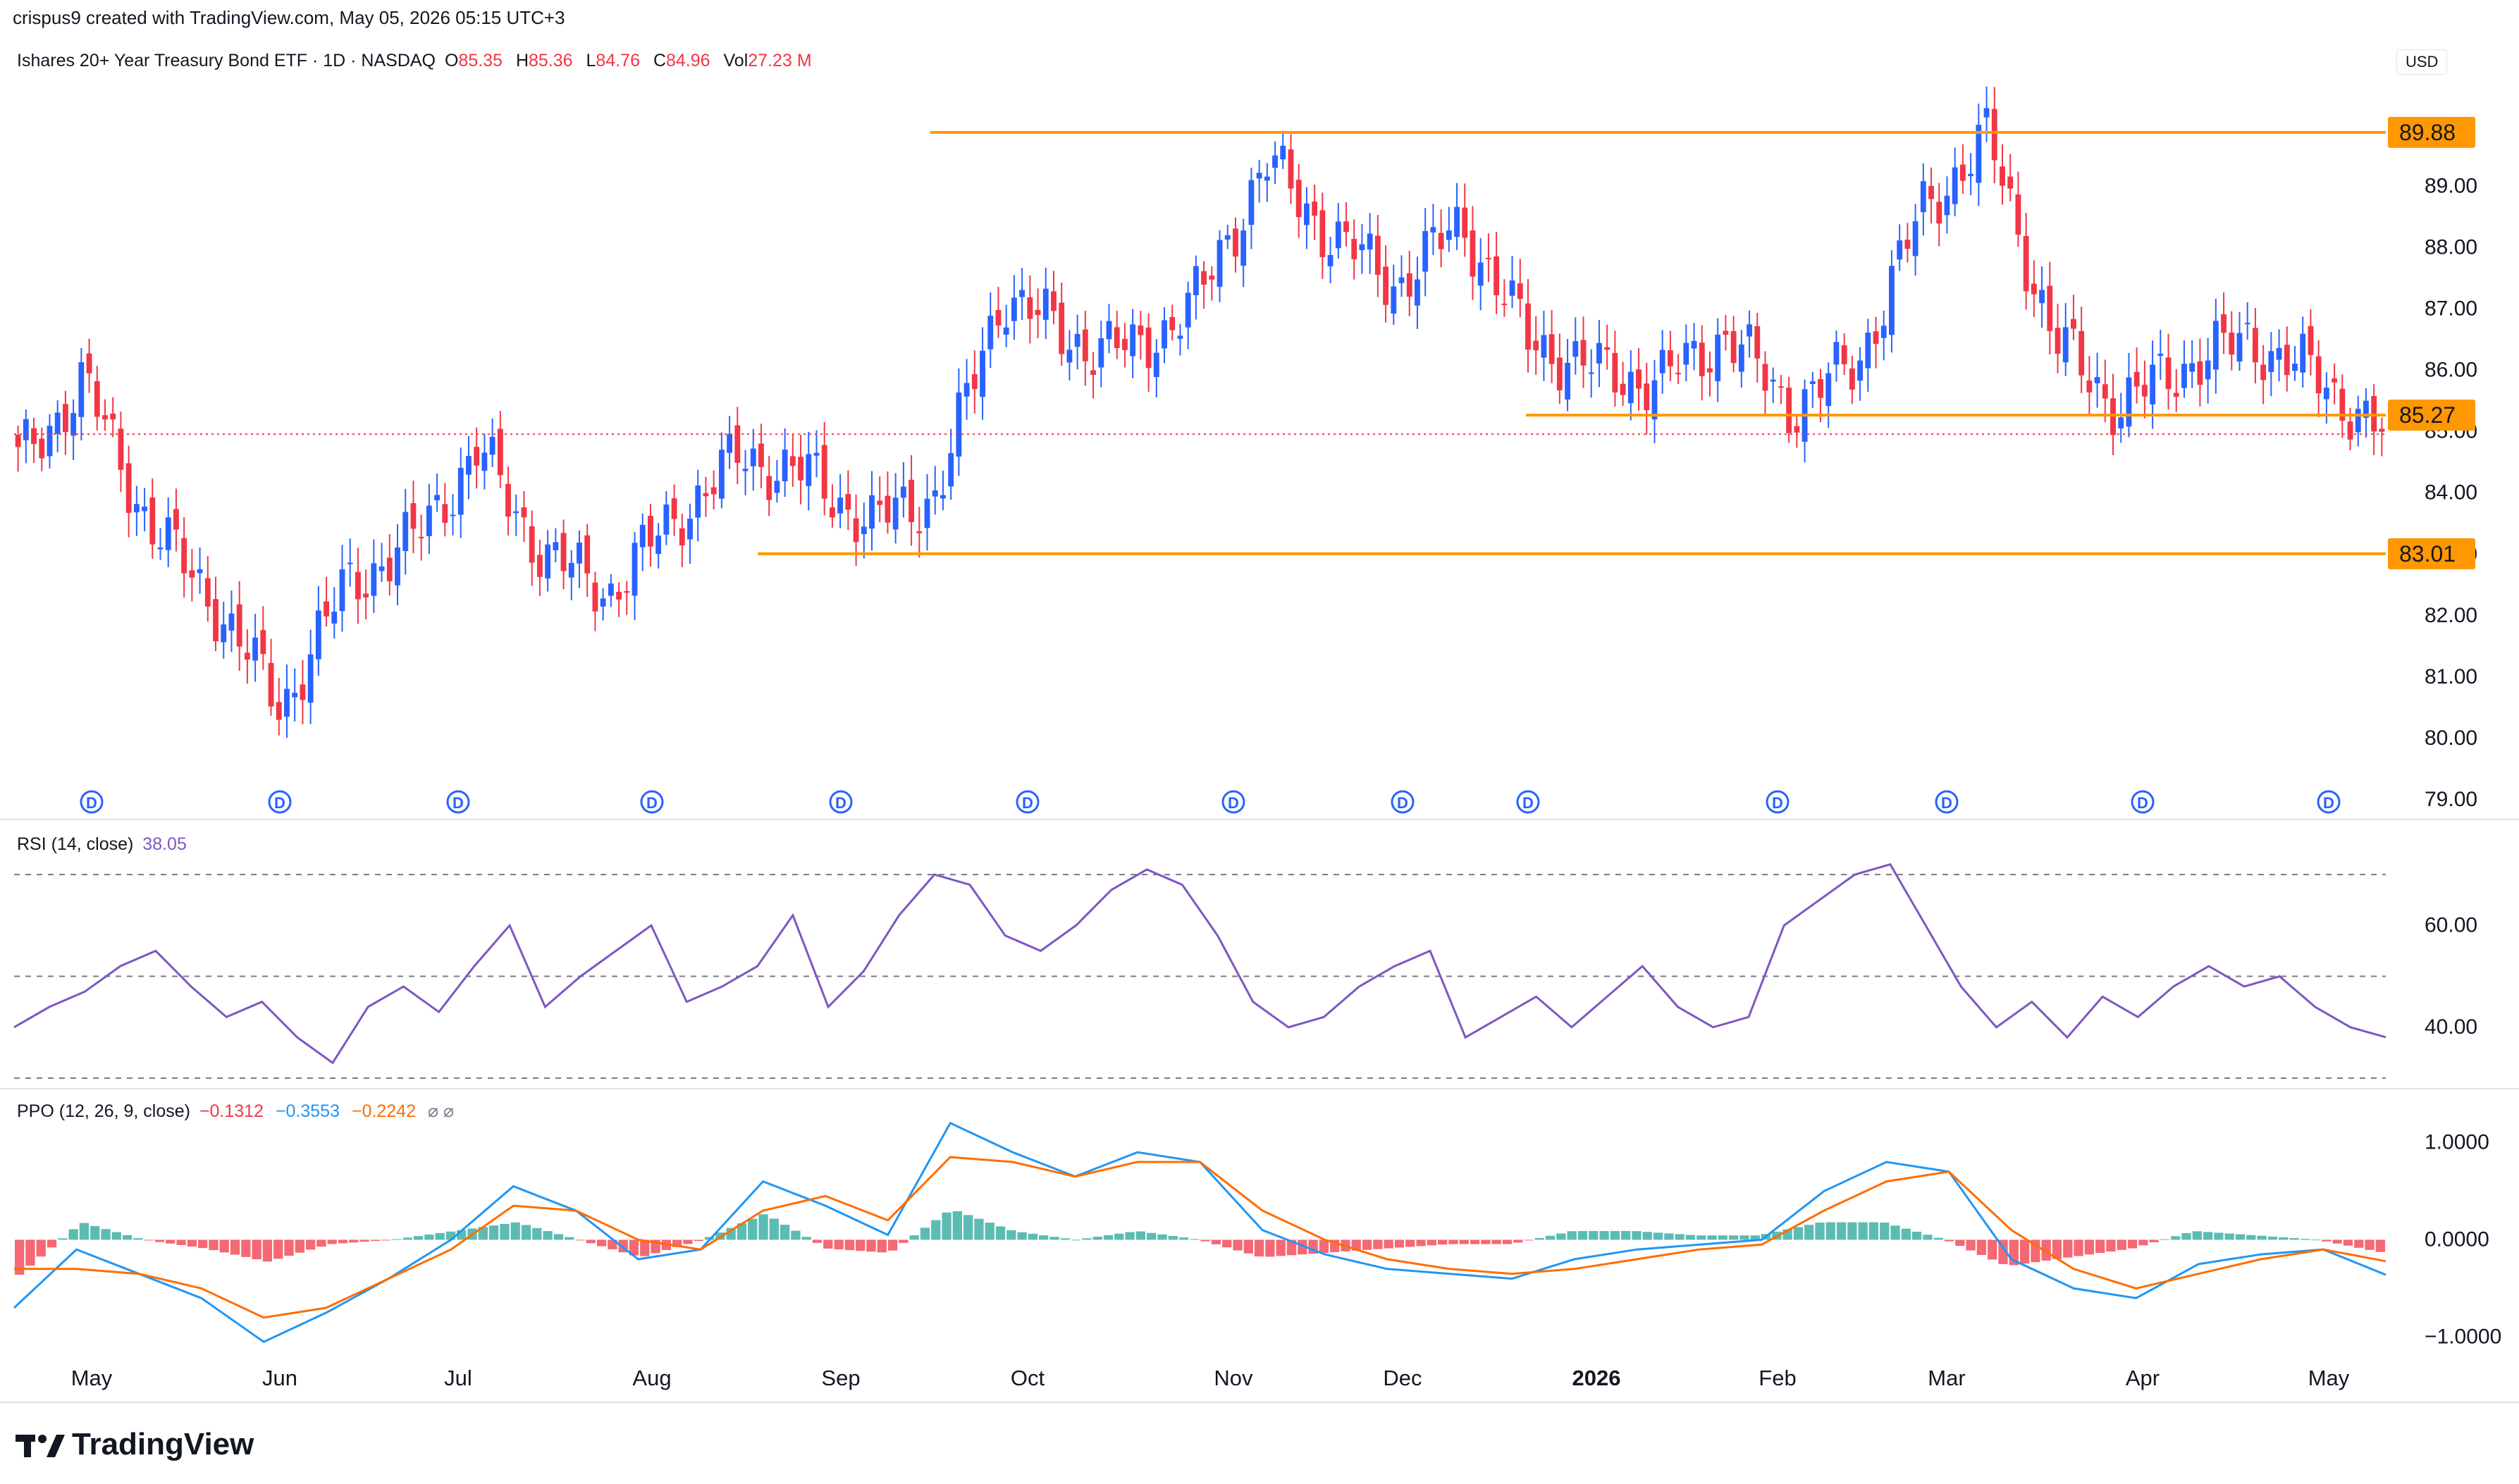  Describe the element at coordinates (2457, 1142) in the screenshot. I see `ppo-tick-label: 1.0000` at that location.